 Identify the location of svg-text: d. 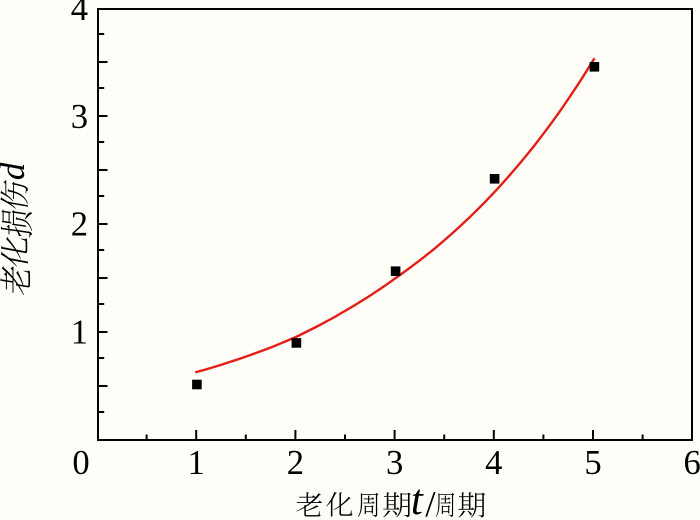
(16, 171).